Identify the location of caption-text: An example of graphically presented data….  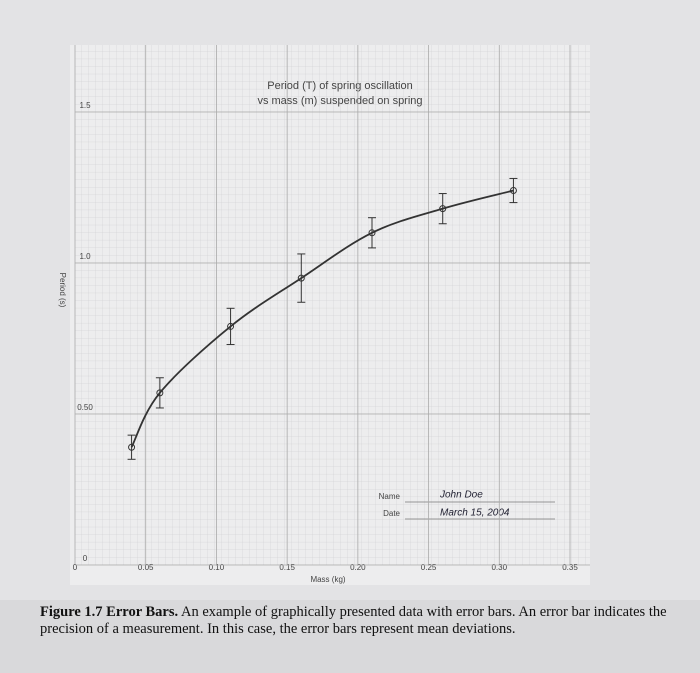
(353, 620).